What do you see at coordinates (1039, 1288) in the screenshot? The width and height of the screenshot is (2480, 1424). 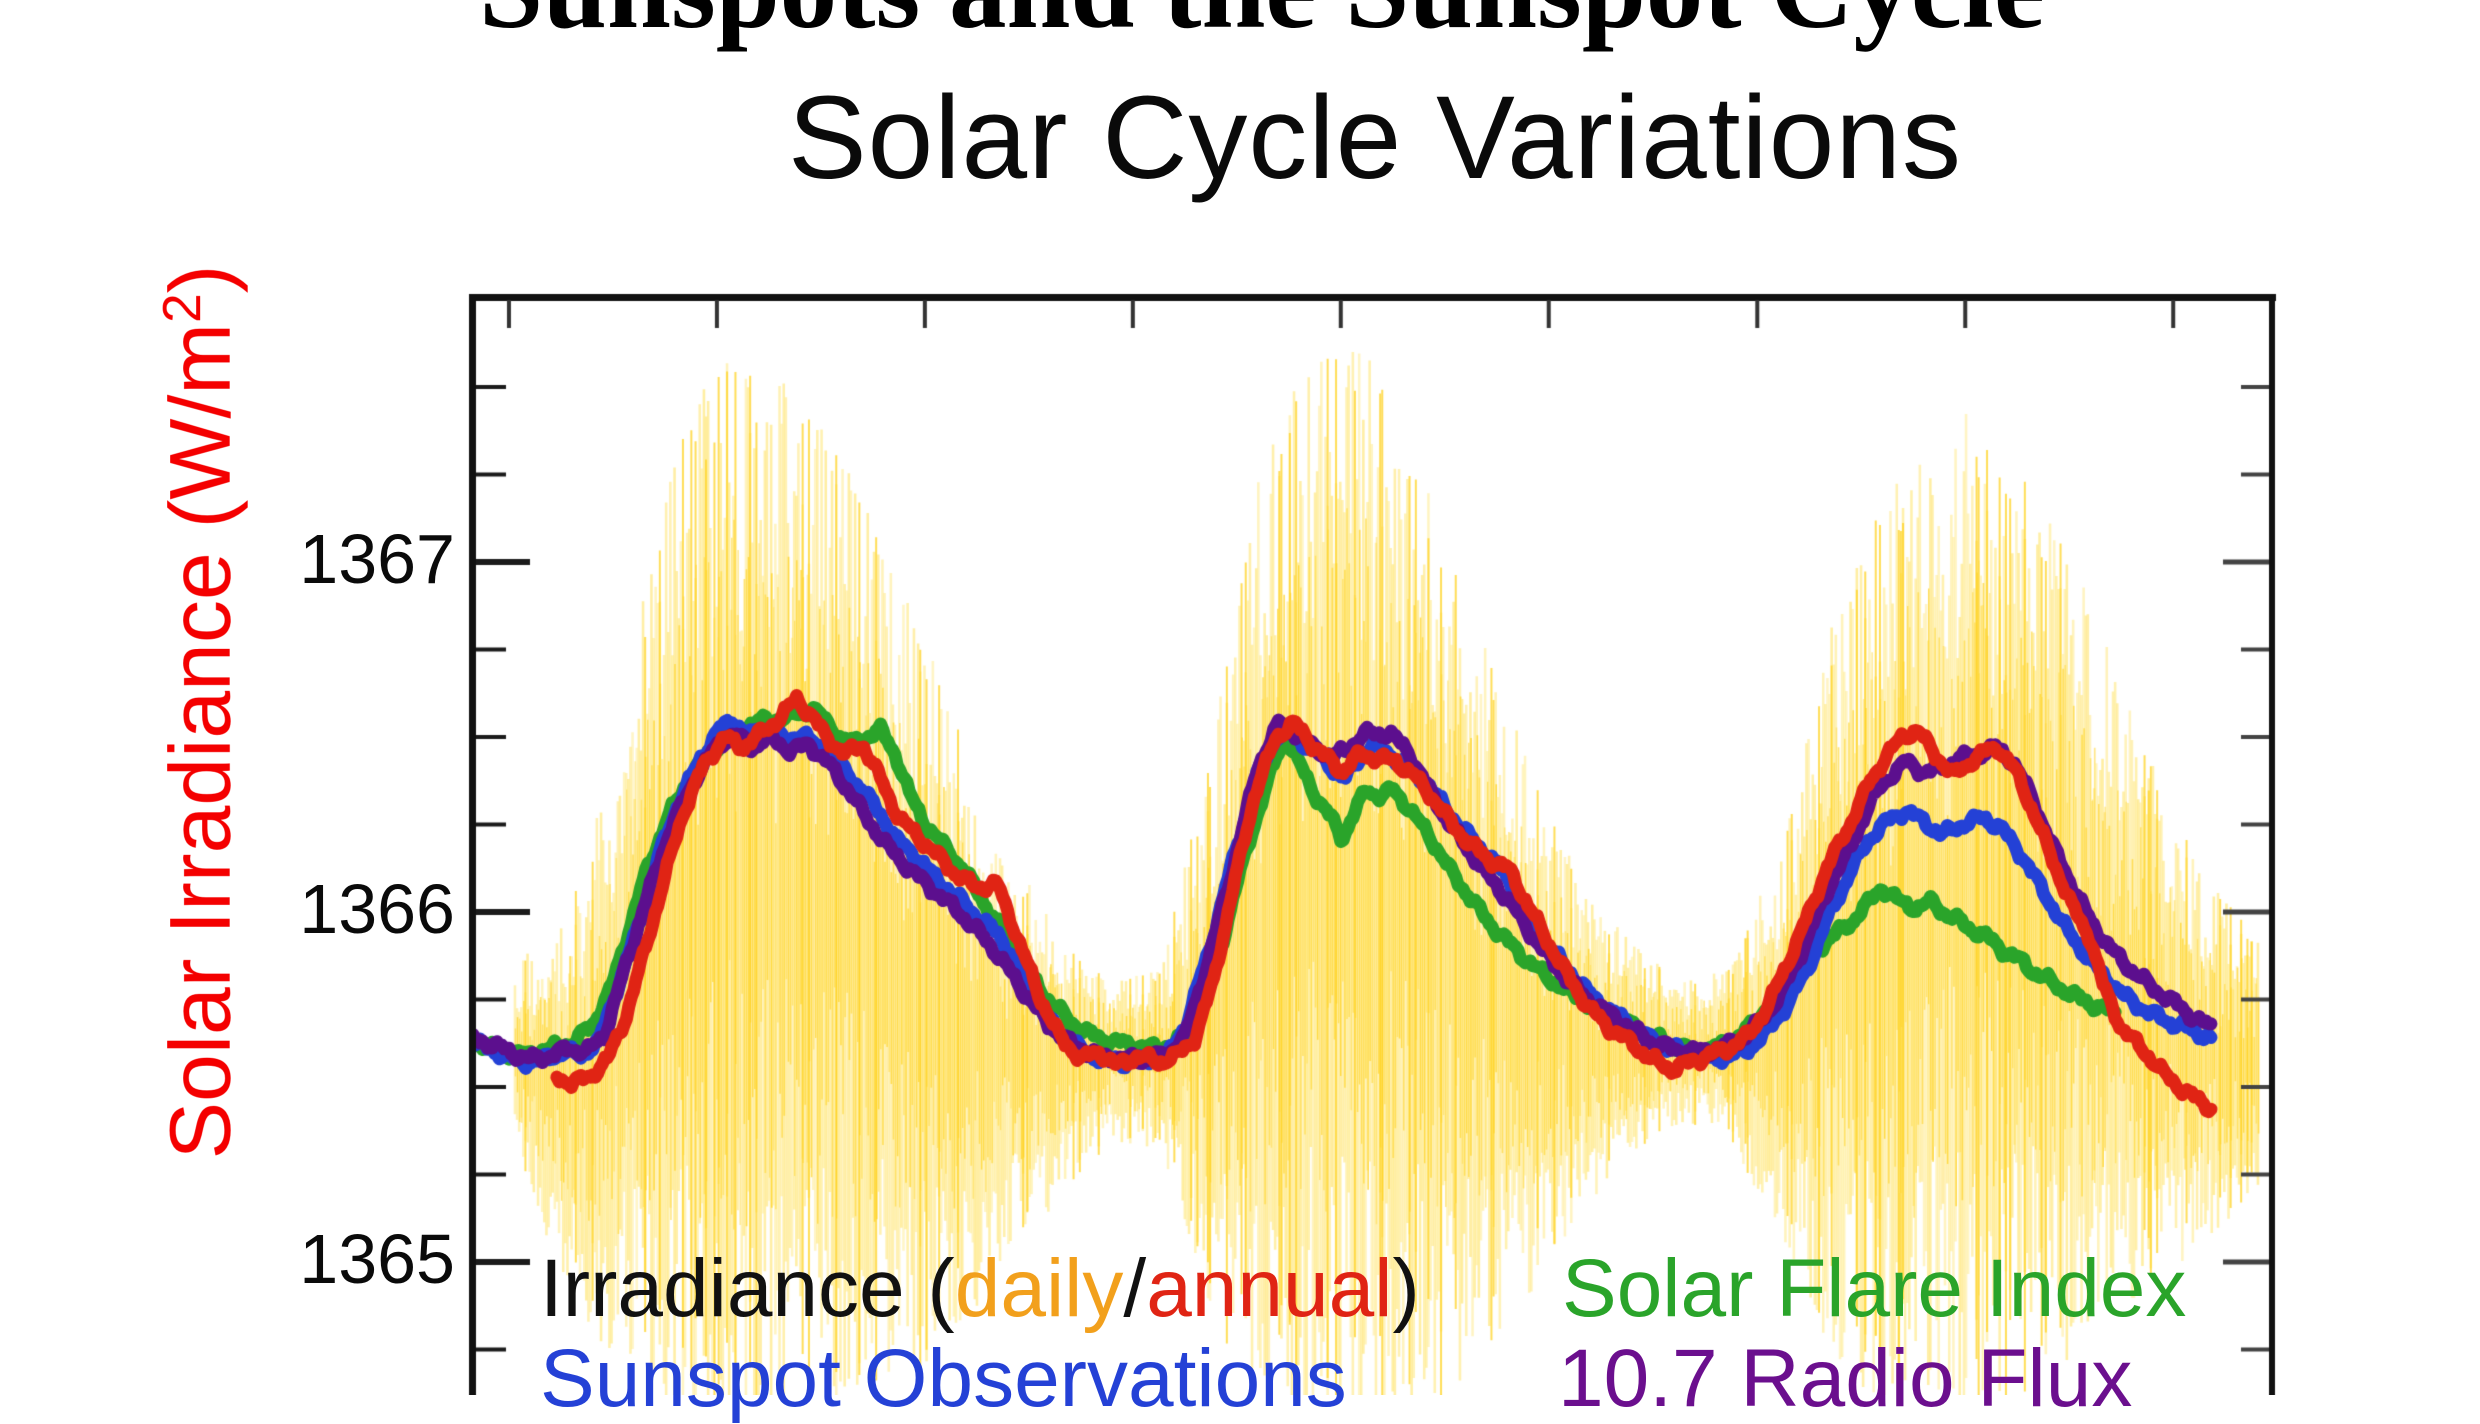 I see `legend-irradiance-daily: daily` at bounding box center [1039, 1288].